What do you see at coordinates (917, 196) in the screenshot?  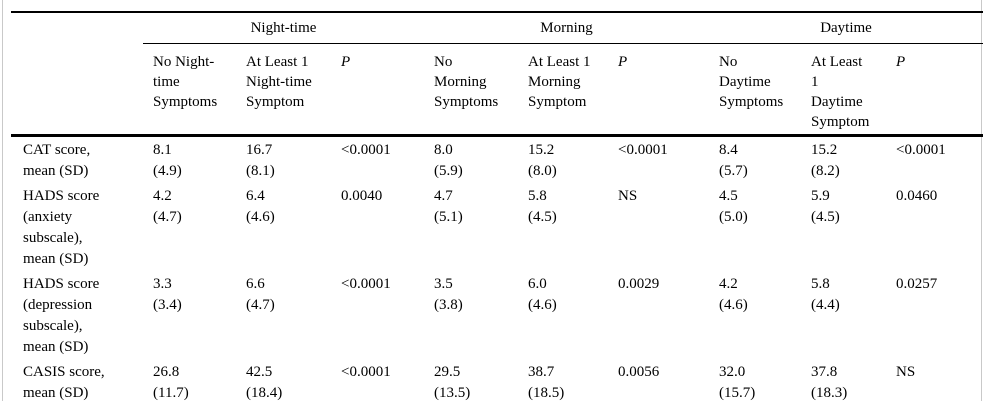 I see `cell-hadsanx-dt-p: 0.0460` at bounding box center [917, 196].